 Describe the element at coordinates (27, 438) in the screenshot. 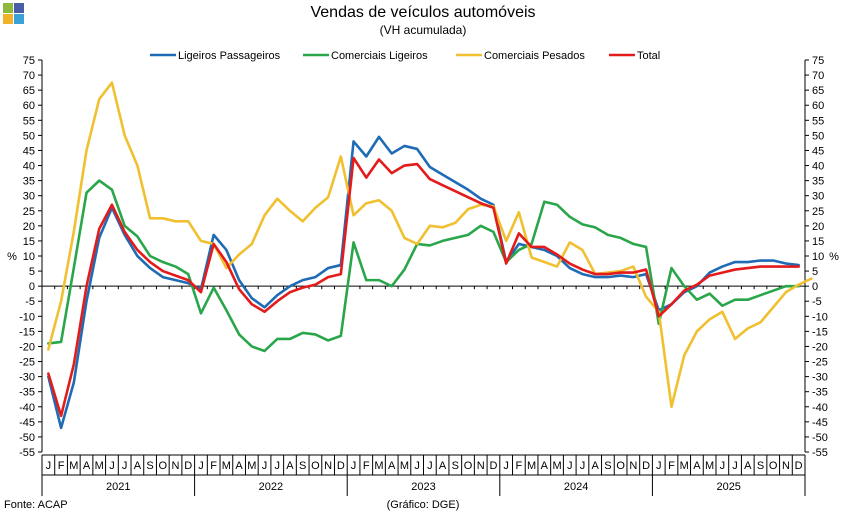

I see `y-tick-label-left: -50` at that location.